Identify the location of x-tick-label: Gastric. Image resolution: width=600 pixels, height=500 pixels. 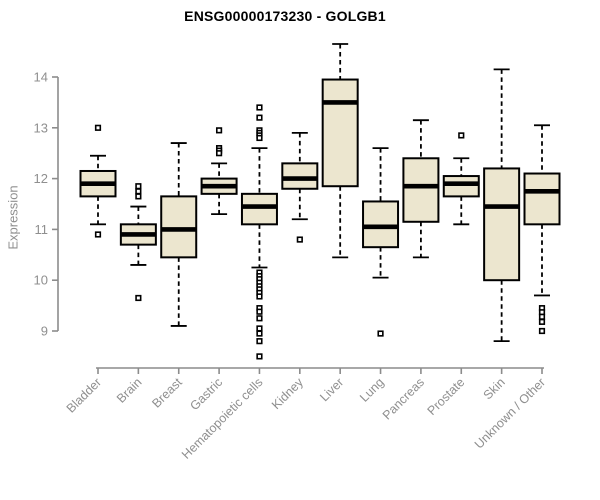
(206, 394).